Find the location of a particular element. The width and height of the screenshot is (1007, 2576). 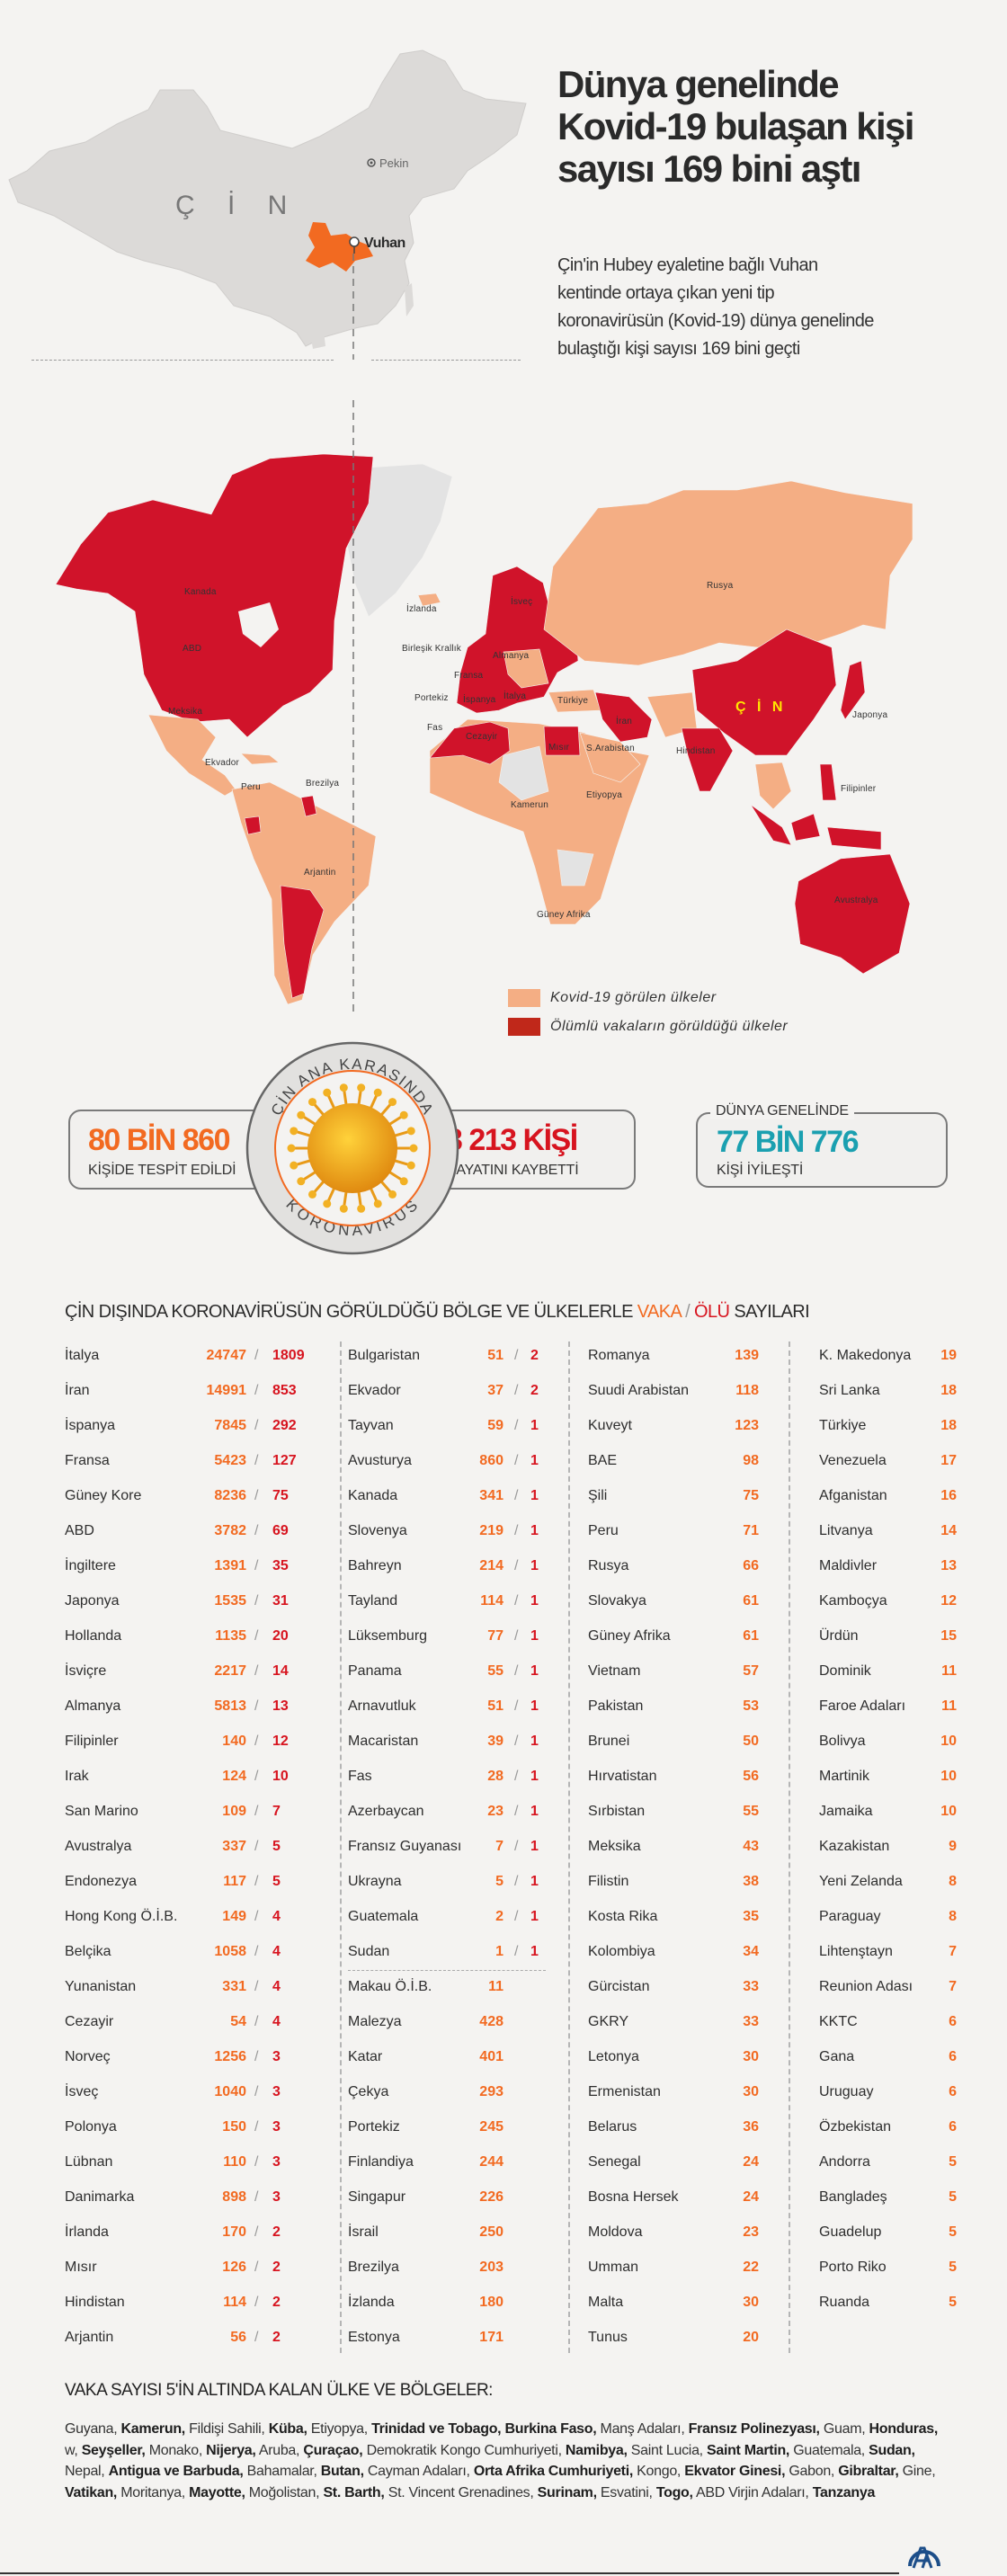

table-case-count: 12 is located at coordinates (948, 1601).